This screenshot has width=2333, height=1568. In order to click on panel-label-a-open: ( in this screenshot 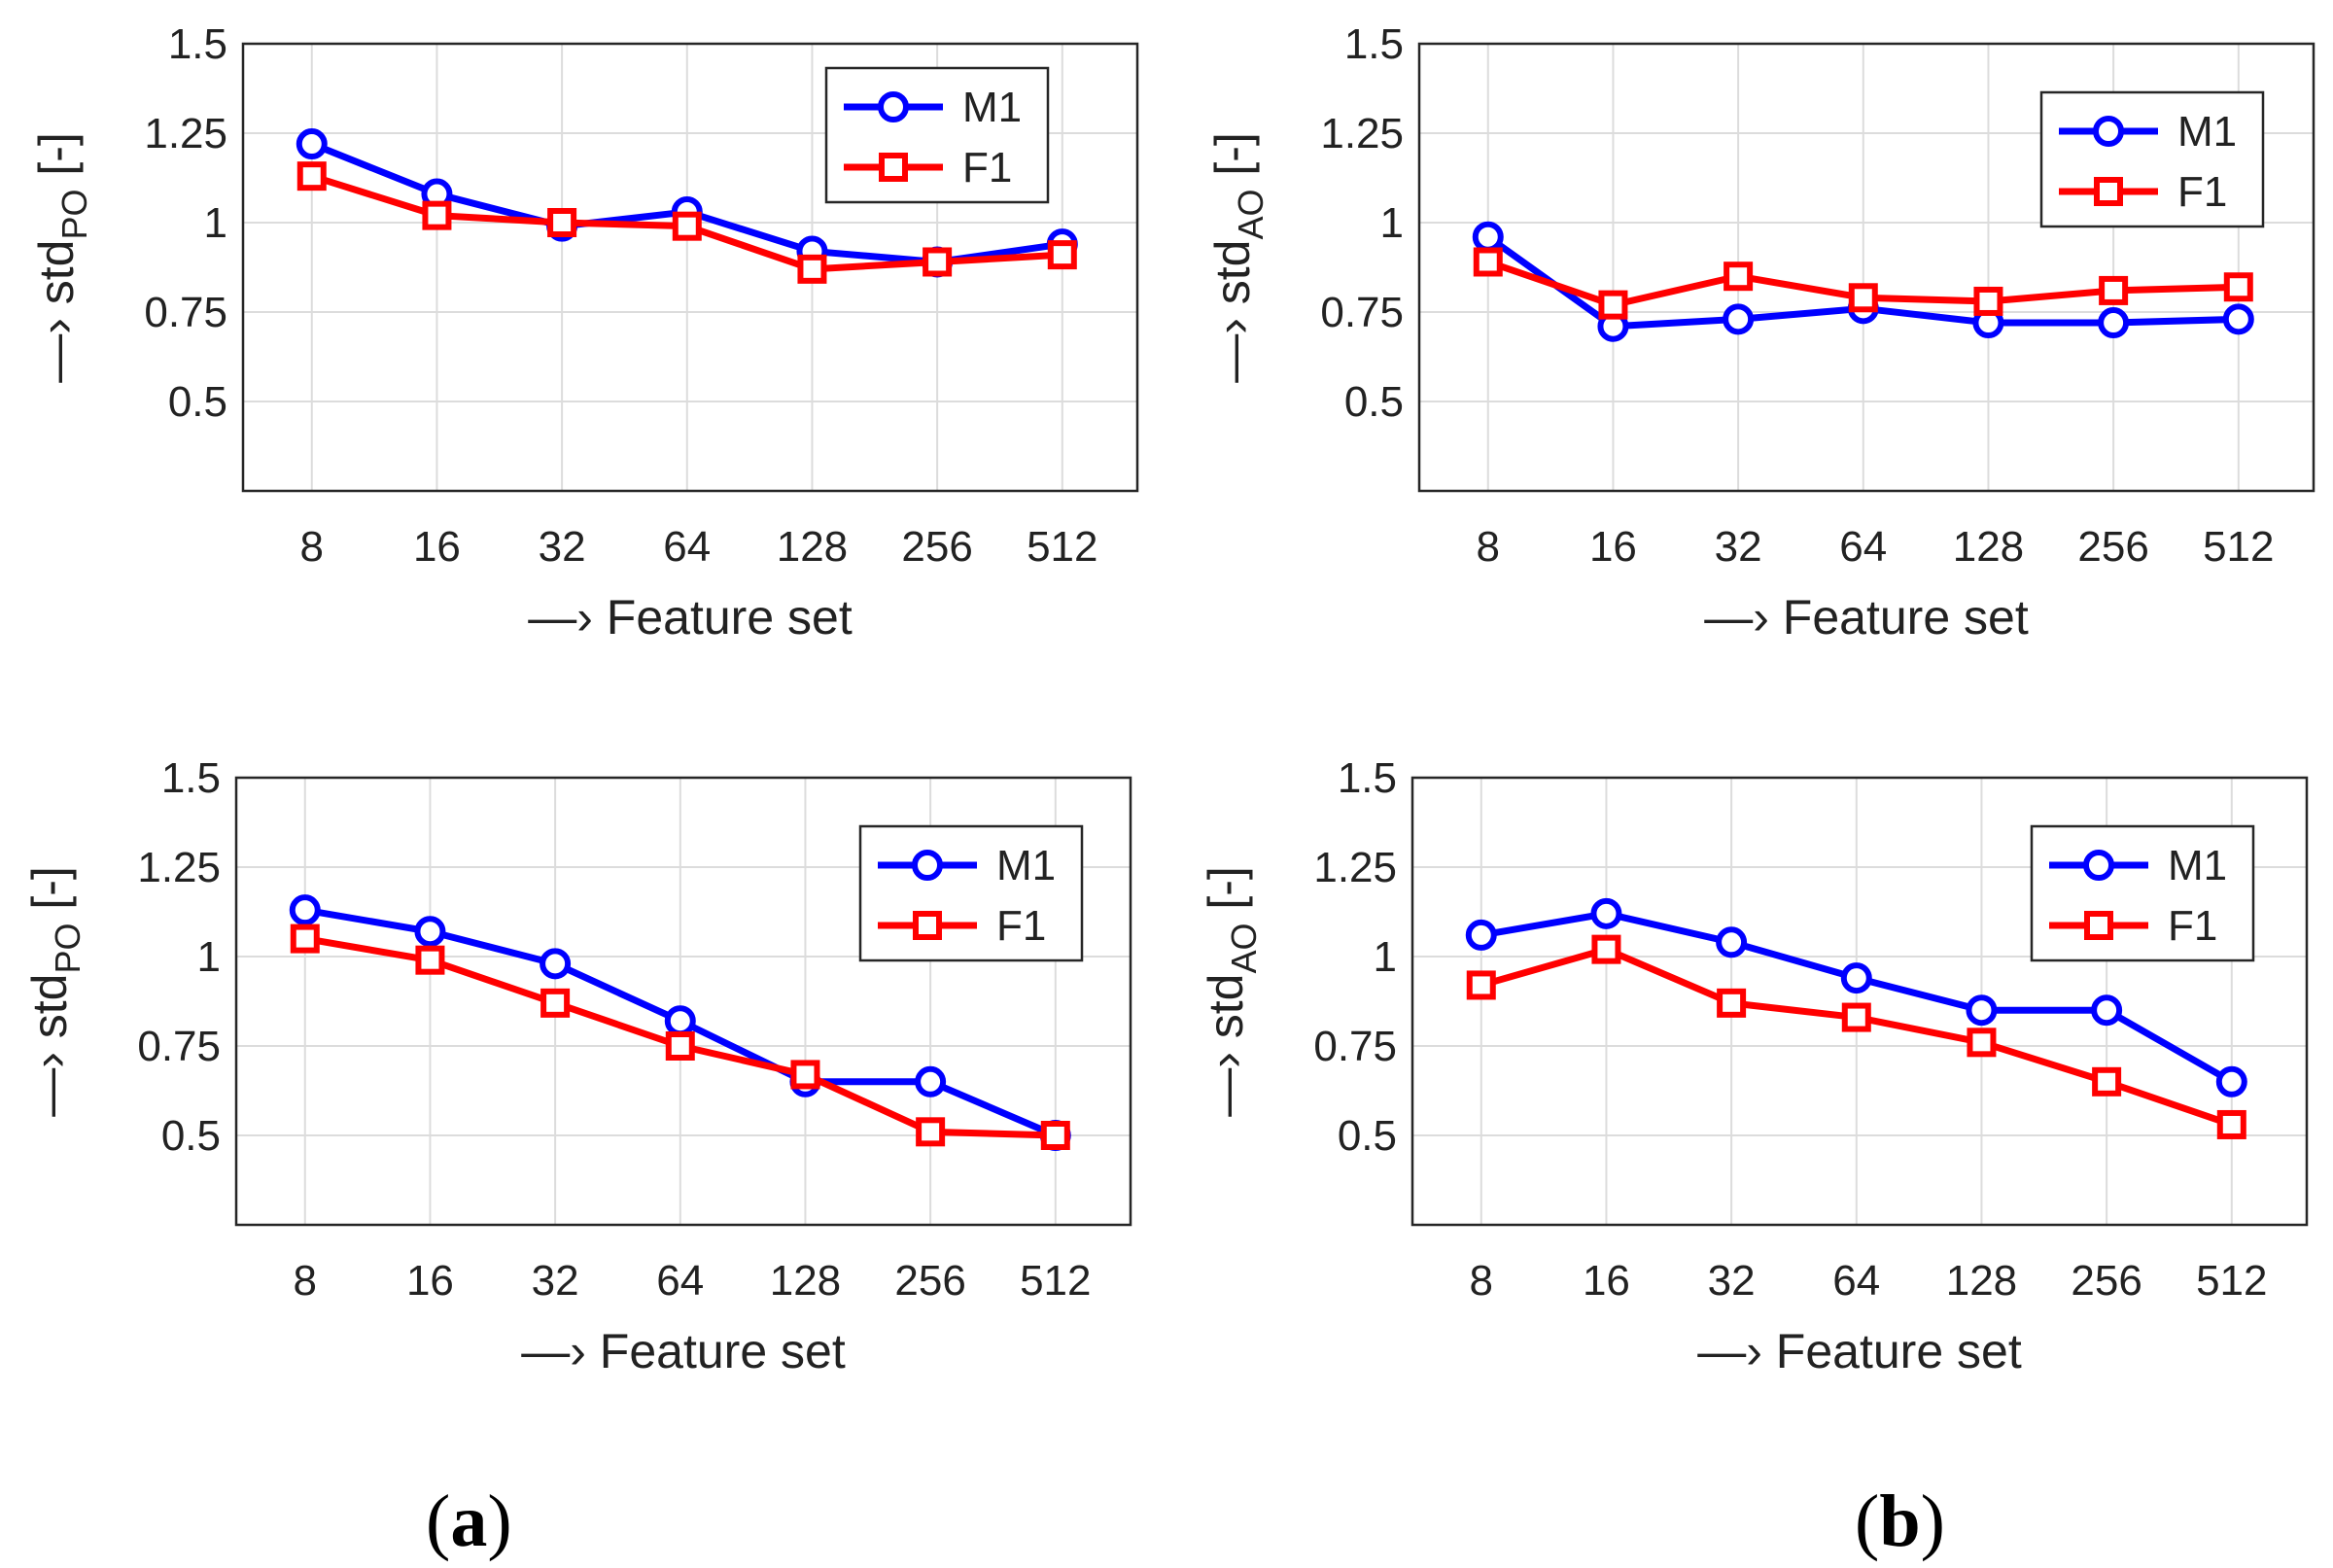, I will do `click(439, 1521)`.